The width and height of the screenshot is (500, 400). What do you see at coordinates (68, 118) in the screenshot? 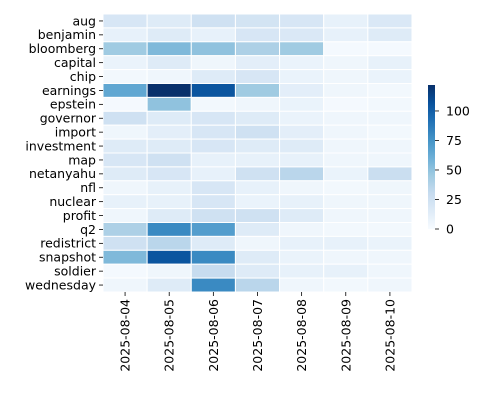
I see `y-tick-label: governor` at bounding box center [68, 118].